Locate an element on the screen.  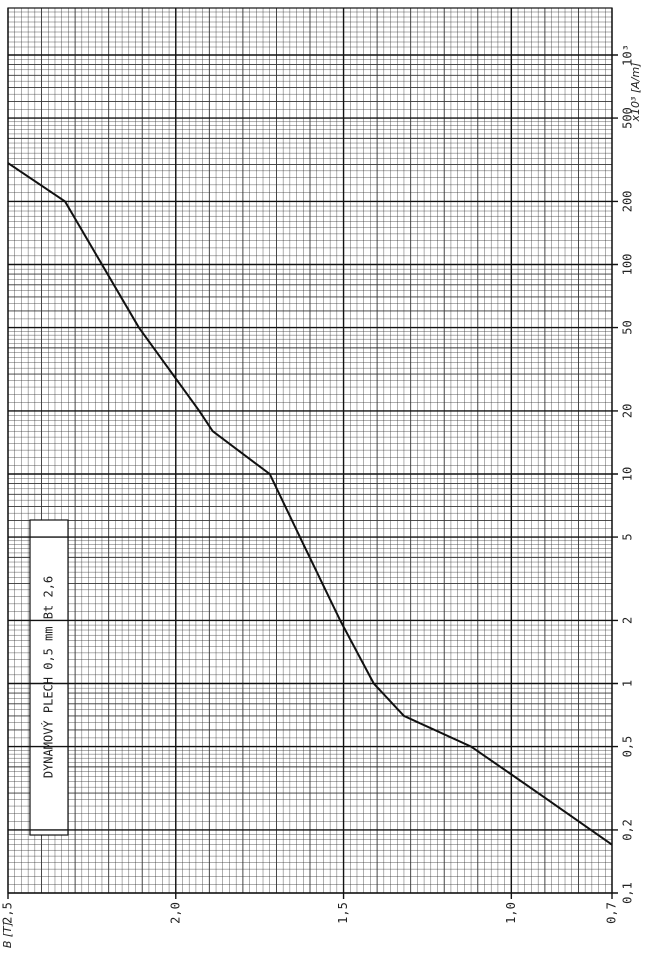
y-tick-label: 0,7 is located at coordinates (612, 913).